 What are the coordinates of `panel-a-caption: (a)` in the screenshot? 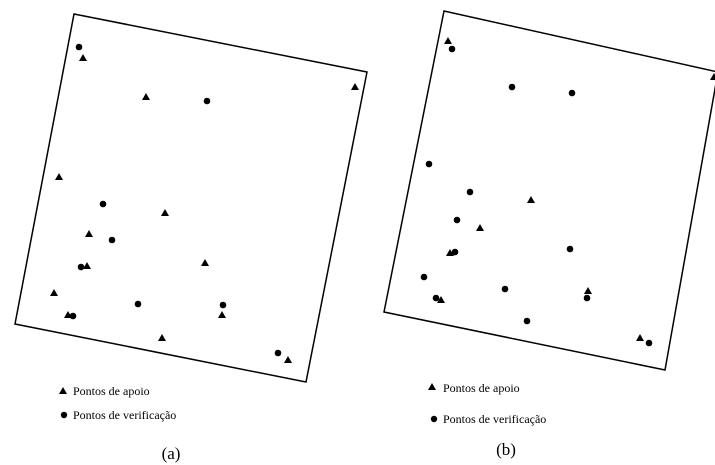 It's located at (171, 453).